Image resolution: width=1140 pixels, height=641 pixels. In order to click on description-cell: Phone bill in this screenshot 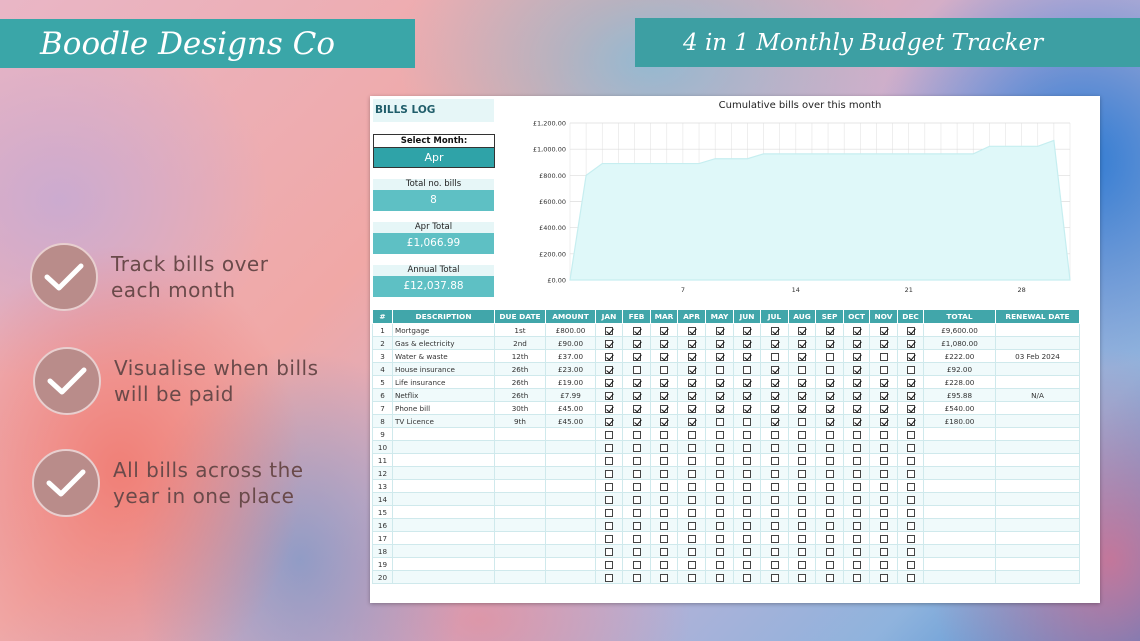, I will do `click(443, 408)`.